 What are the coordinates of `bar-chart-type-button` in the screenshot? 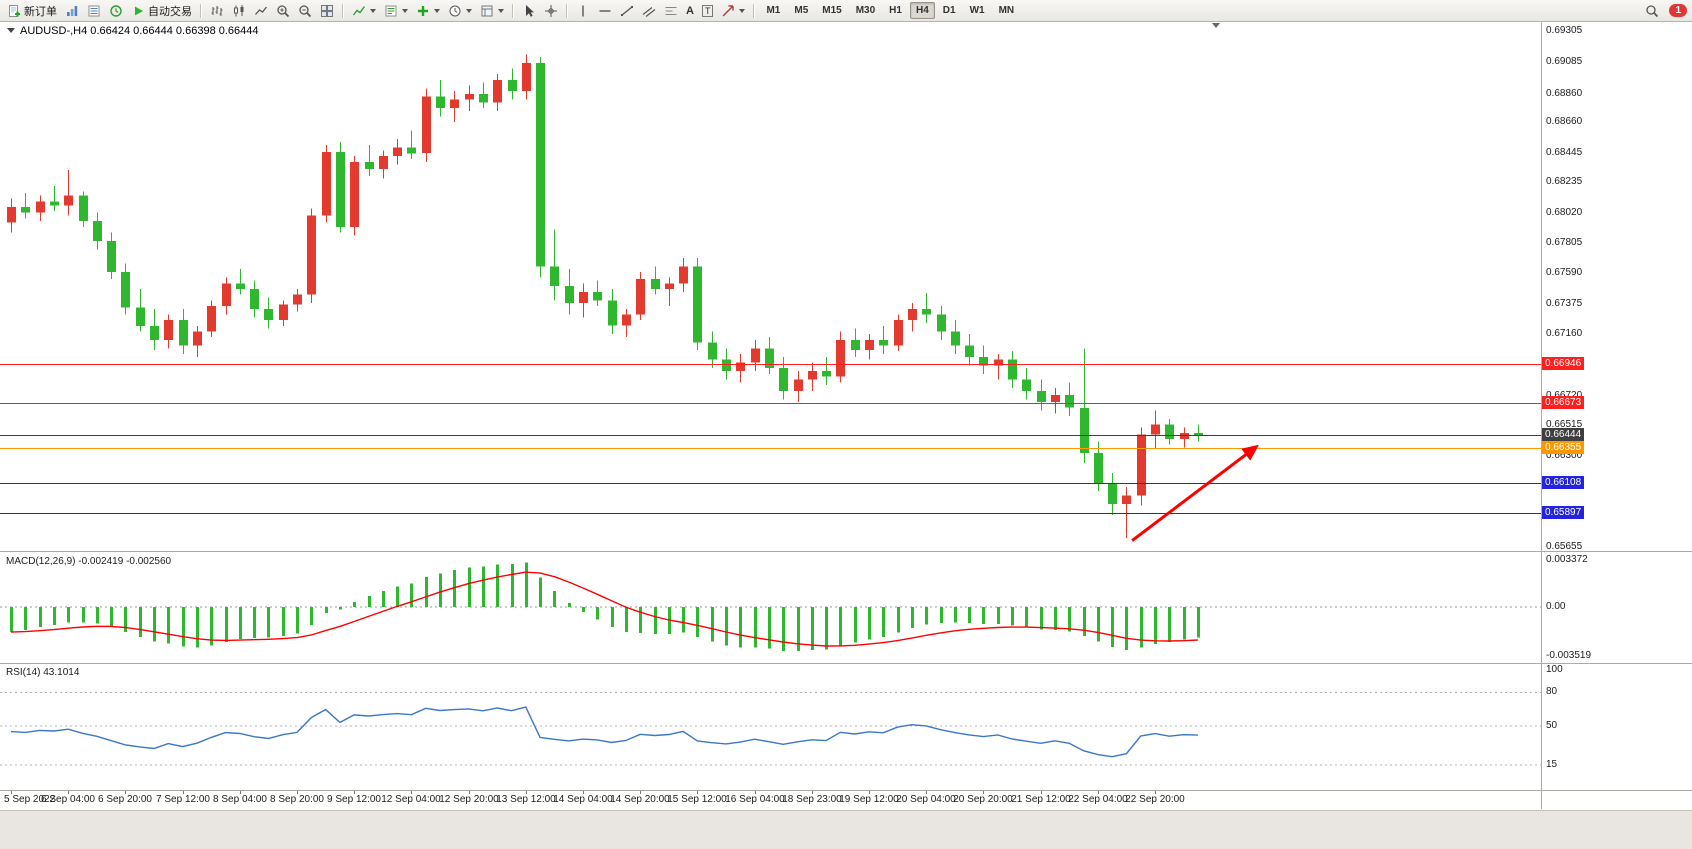 It's located at (217, 11).